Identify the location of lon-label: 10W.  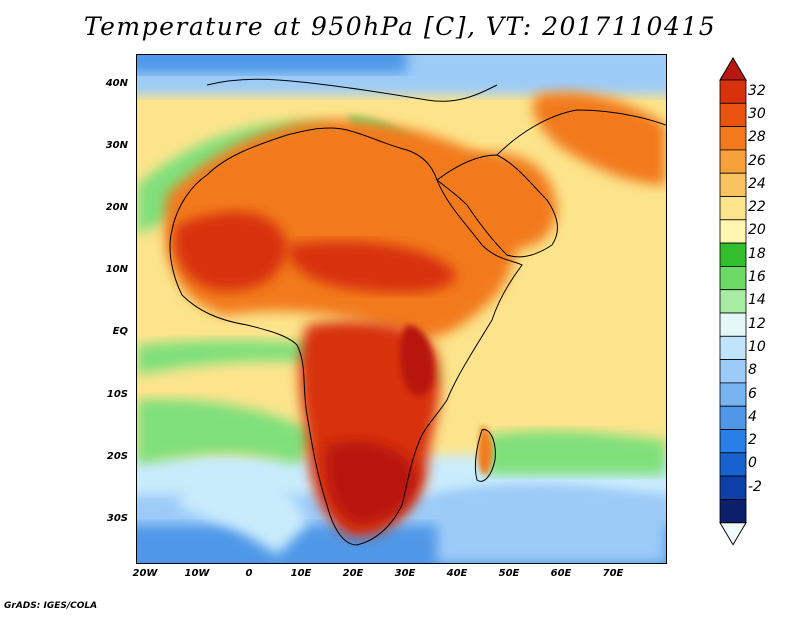
(197, 573).